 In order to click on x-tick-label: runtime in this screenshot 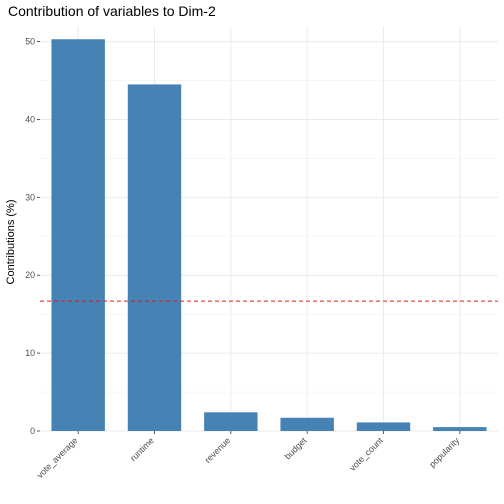, I will do `click(142, 449)`.